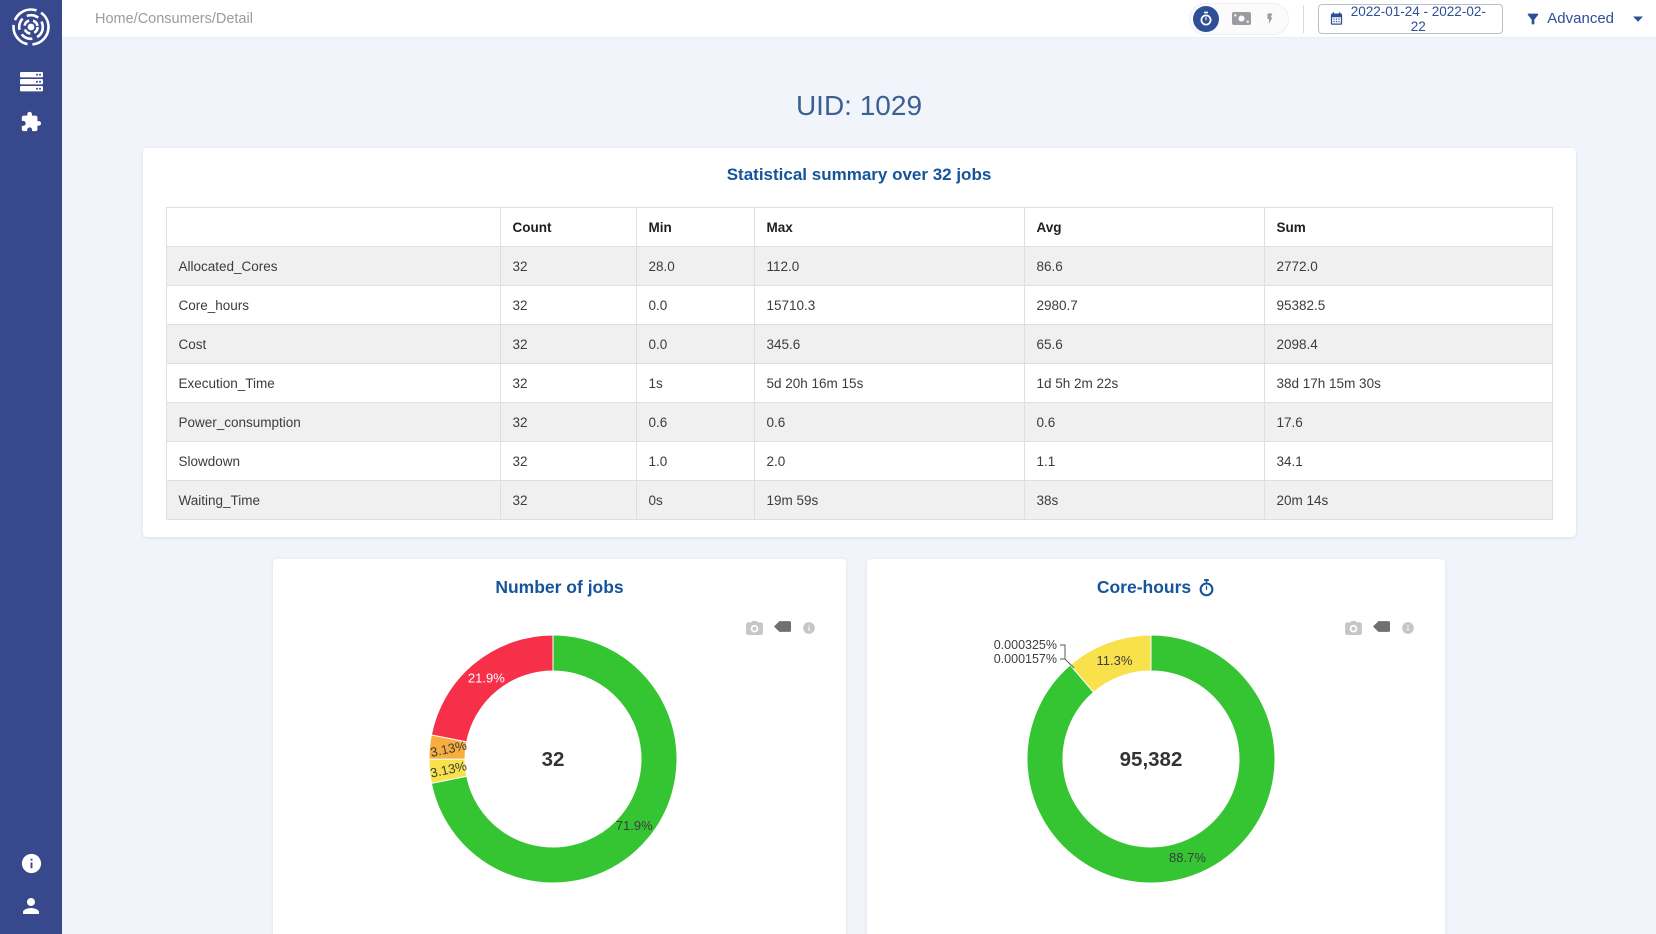 The image size is (1656, 934). I want to click on table-row: Core_hours 32 0.0 15710.3 2980.7 95382.5, so click(859, 305).